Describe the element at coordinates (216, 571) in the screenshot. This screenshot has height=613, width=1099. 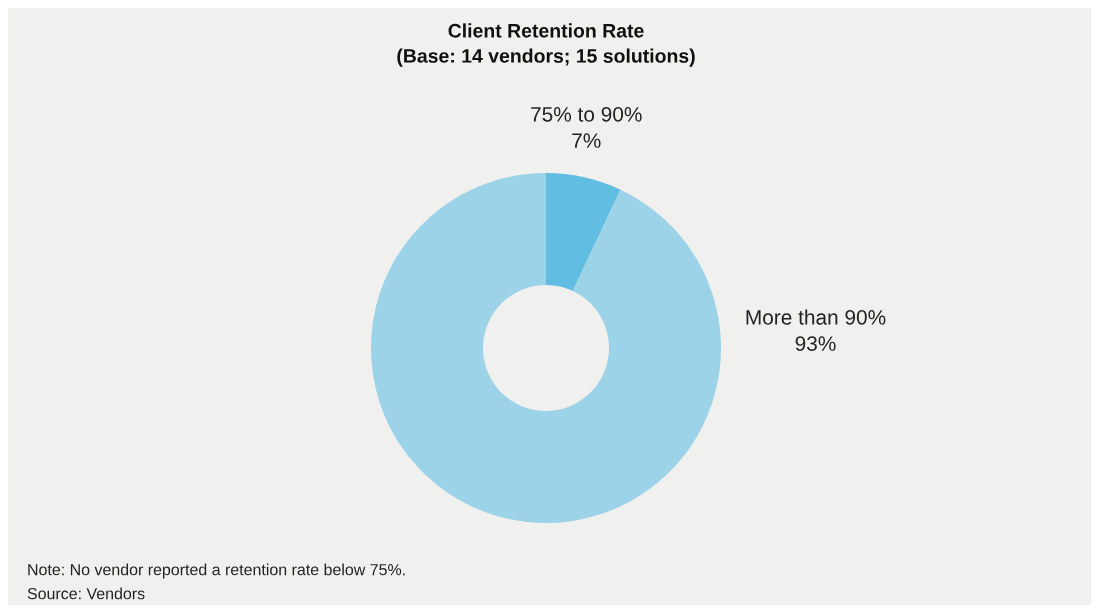
I see `text: Note: No vendor reported a retention rate below 75%.` at that location.